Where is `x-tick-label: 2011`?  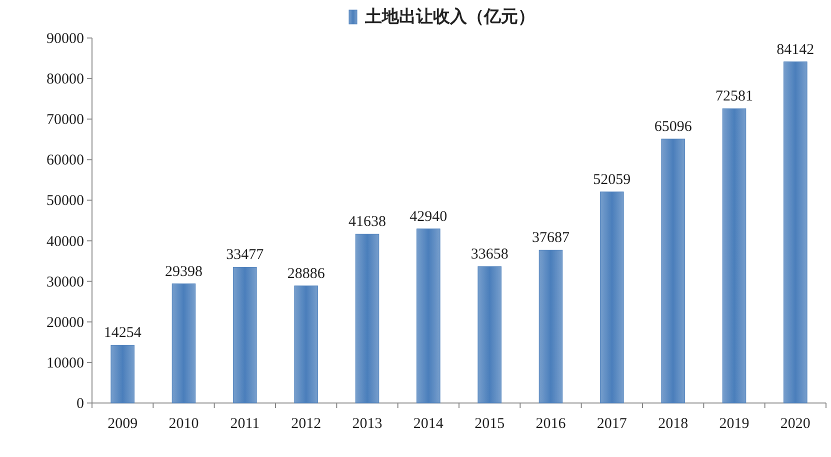
x-tick-label: 2011 is located at coordinates (245, 424).